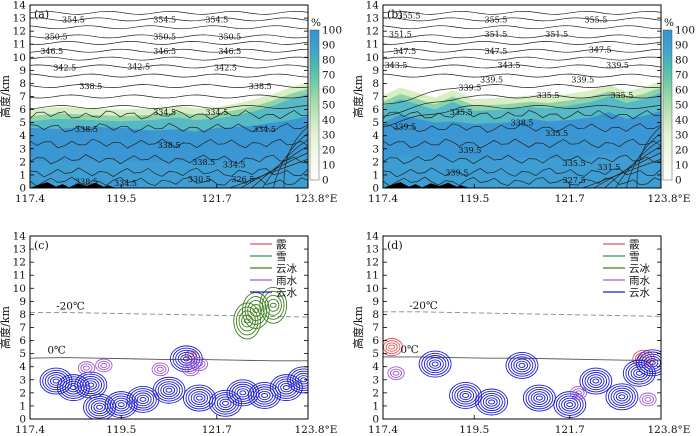 The width and height of the screenshot is (700, 436). I want to click on isotherm-label-zero: 0℃, so click(409, 350).